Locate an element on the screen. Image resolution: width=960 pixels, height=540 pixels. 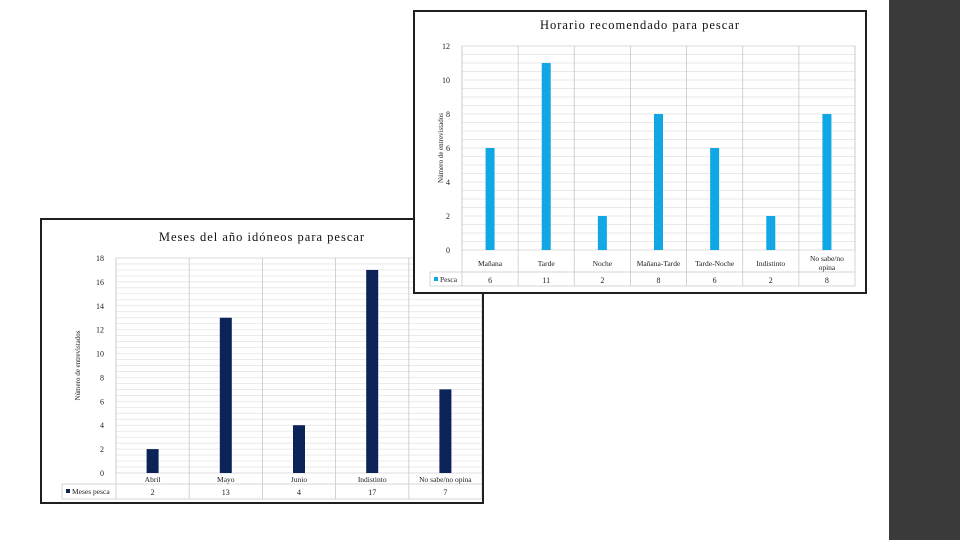
dark-sidebar is located at coordinates (924, 270).